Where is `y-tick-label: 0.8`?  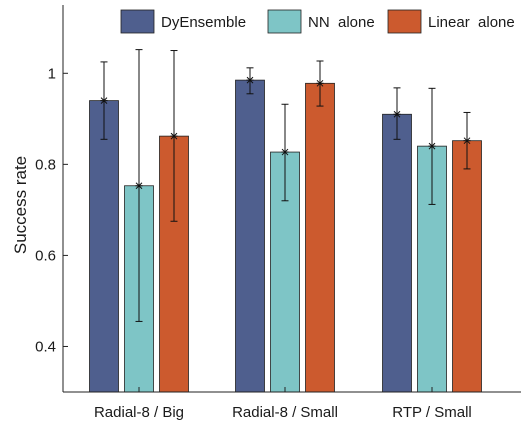 y-tick-label: 0.8 is located at coordinates (45, 164).